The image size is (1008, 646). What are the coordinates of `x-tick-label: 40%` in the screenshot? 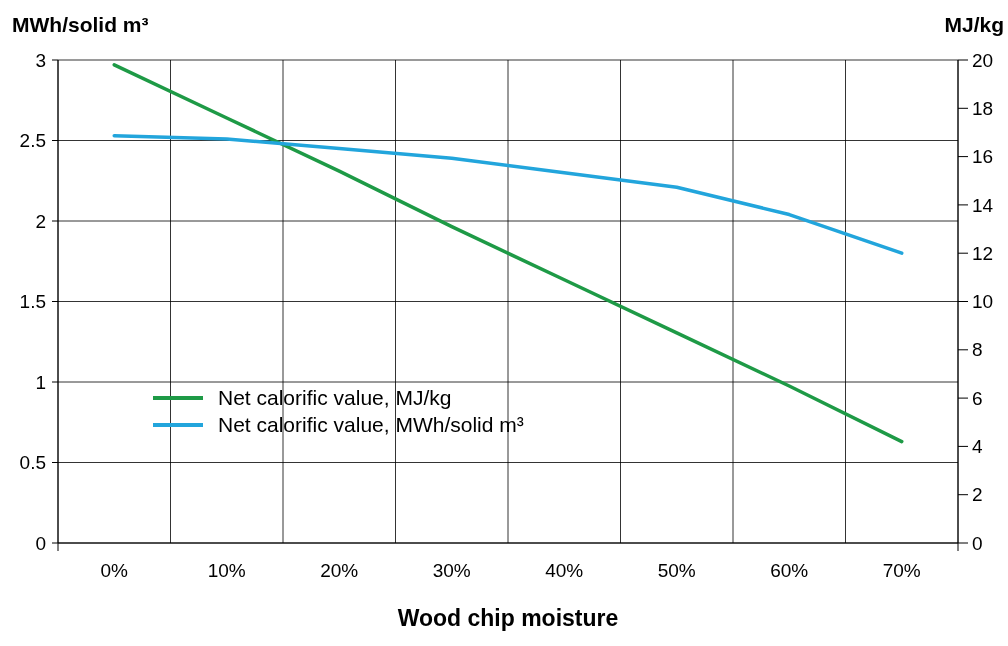 It's located at (564, 570).